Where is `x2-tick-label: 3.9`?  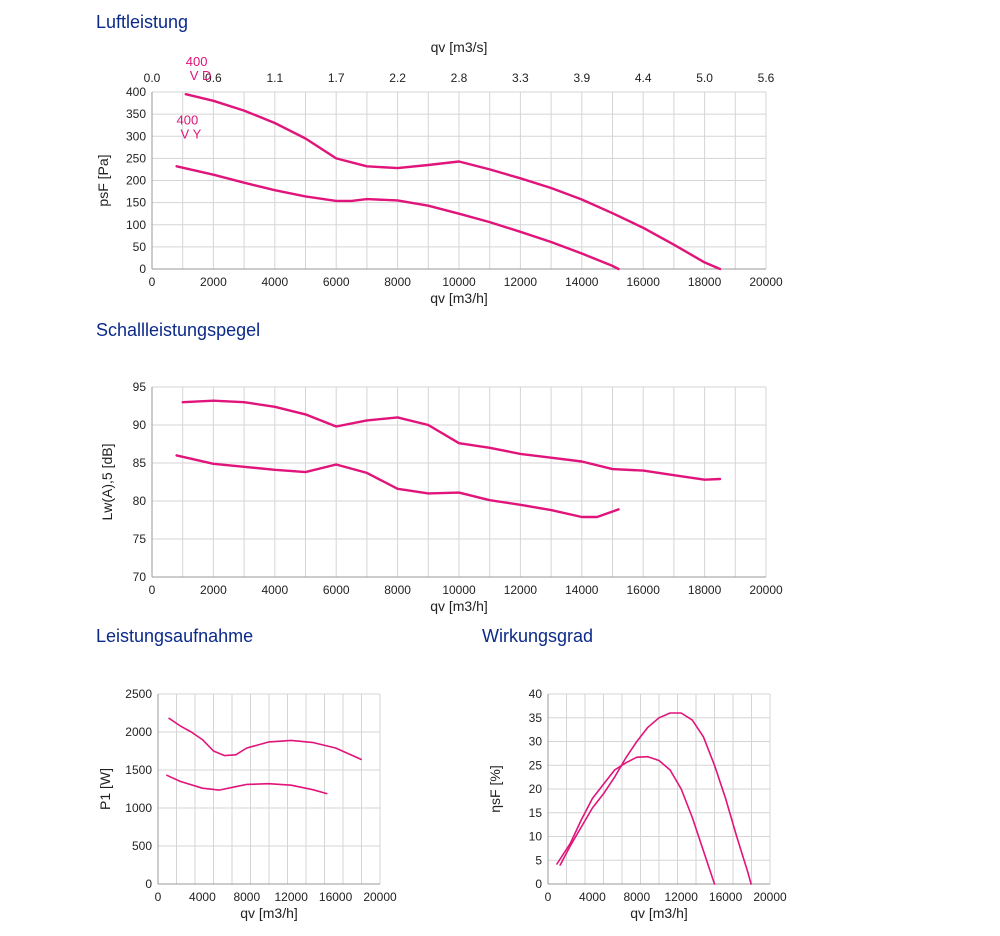
x2-tick-label: 3.9 is located at coordinates (581, 78).